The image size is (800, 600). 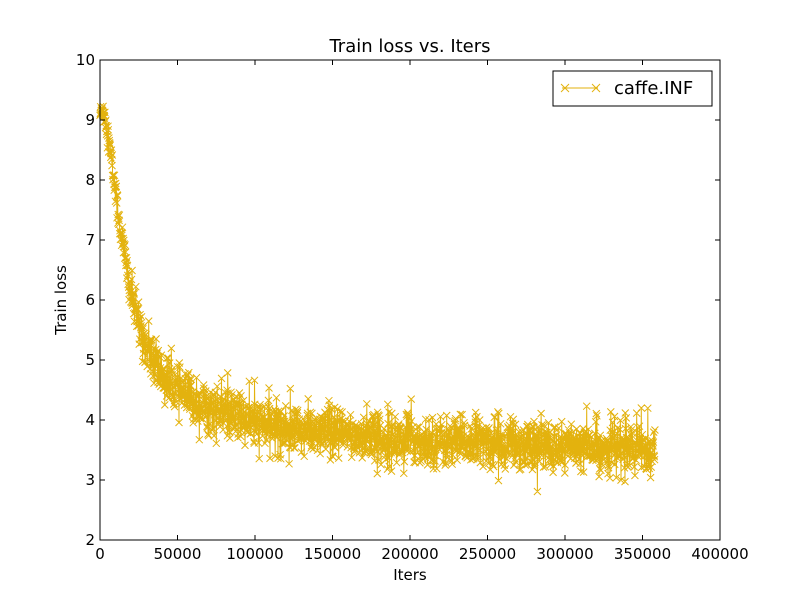 What do you see at coordinates (409, 46) in the screenshot?
I see `chart-title: Train loss vs. Iters` at bounding box center [409, 46].